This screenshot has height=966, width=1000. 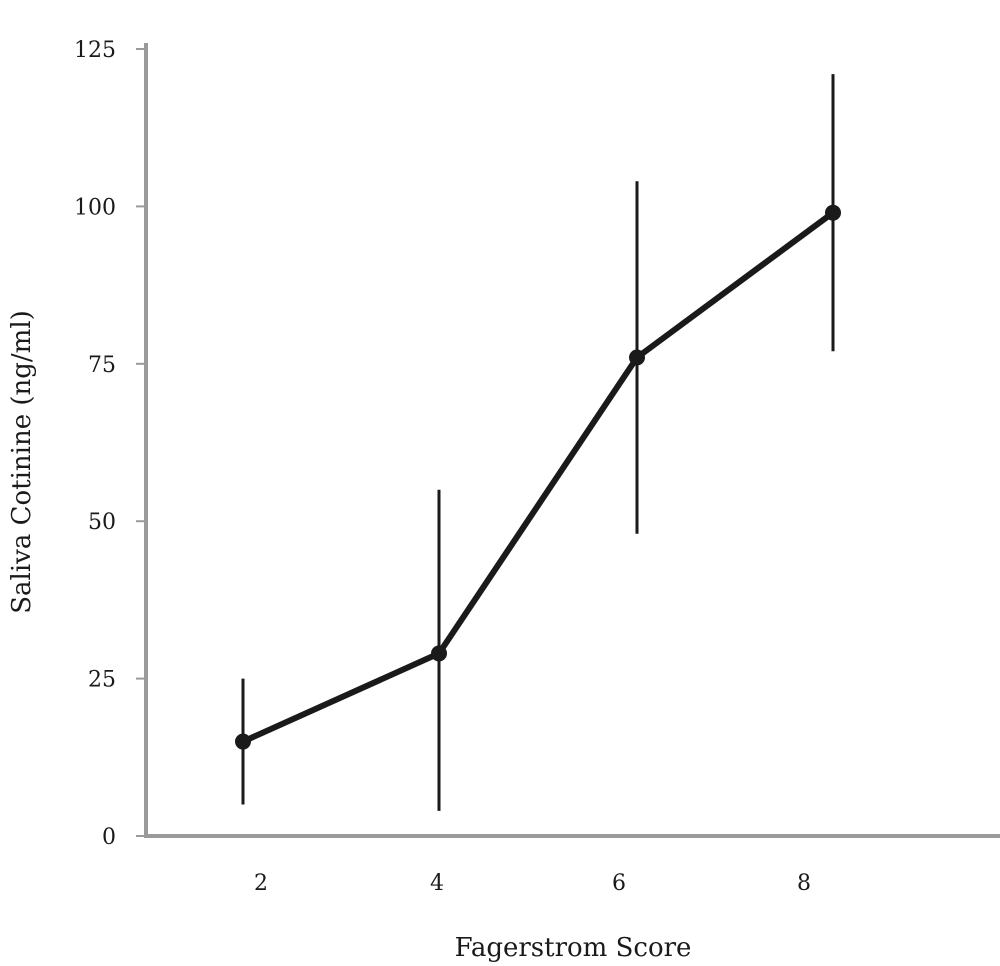 What do you see at coordinates (22, 462) in the screenshot?
I see `y-axis-title: Saliva Cotinine (ng/ml)` at bounding box center [22, 462].